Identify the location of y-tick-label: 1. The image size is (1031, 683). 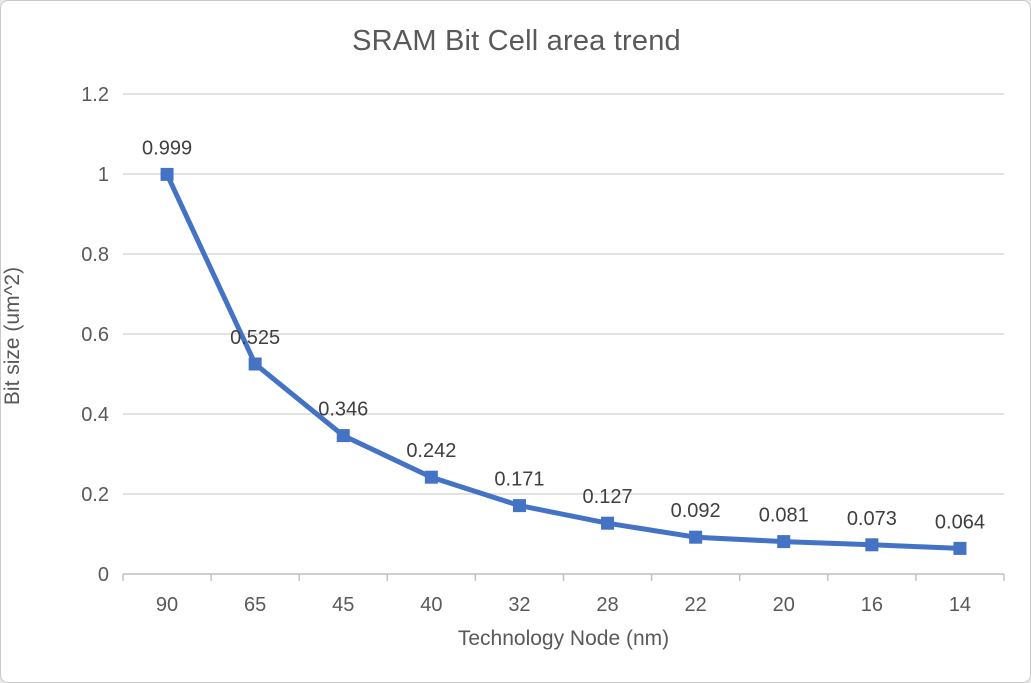
(103, 175).